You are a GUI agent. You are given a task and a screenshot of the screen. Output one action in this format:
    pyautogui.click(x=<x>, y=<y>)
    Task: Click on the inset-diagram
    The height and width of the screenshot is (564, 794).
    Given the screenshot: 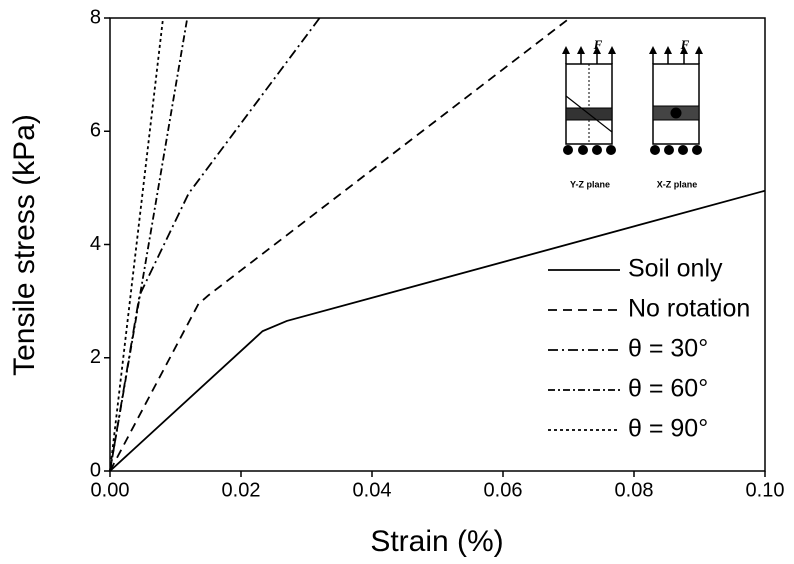 What is the action you would take?
    pyautogui.click(x=632, y=100)
    